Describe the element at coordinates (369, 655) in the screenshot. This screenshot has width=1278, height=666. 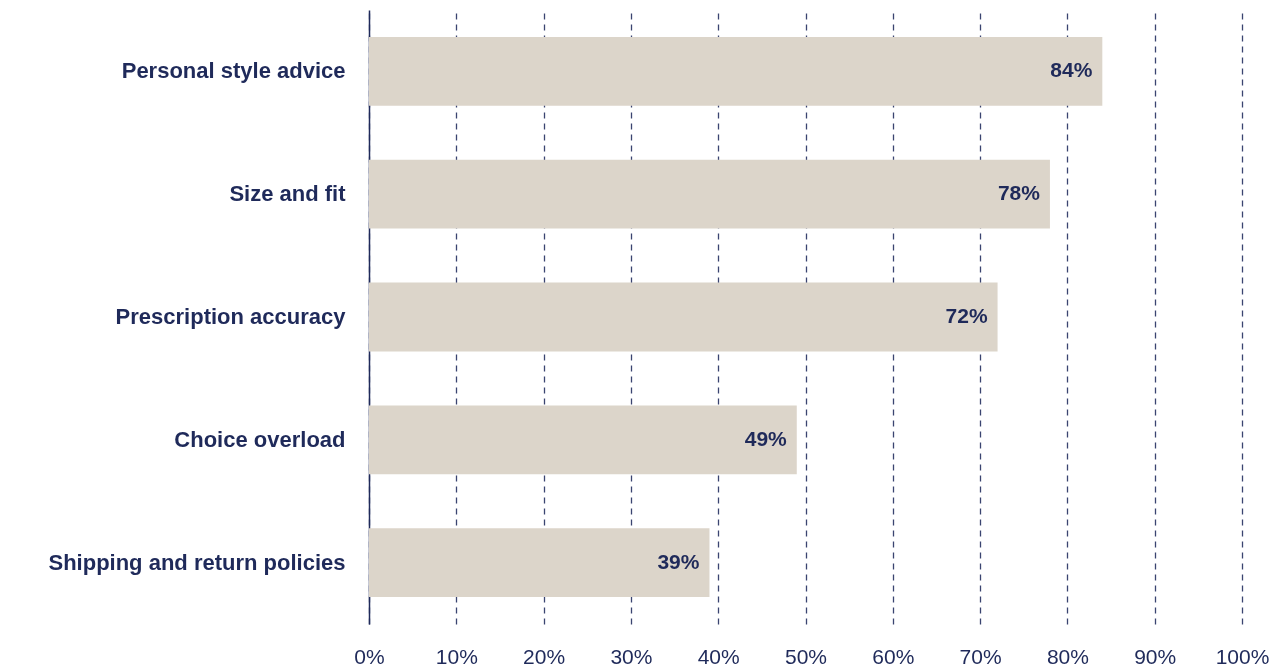
I see `x-tick-label: 0%` at that location.